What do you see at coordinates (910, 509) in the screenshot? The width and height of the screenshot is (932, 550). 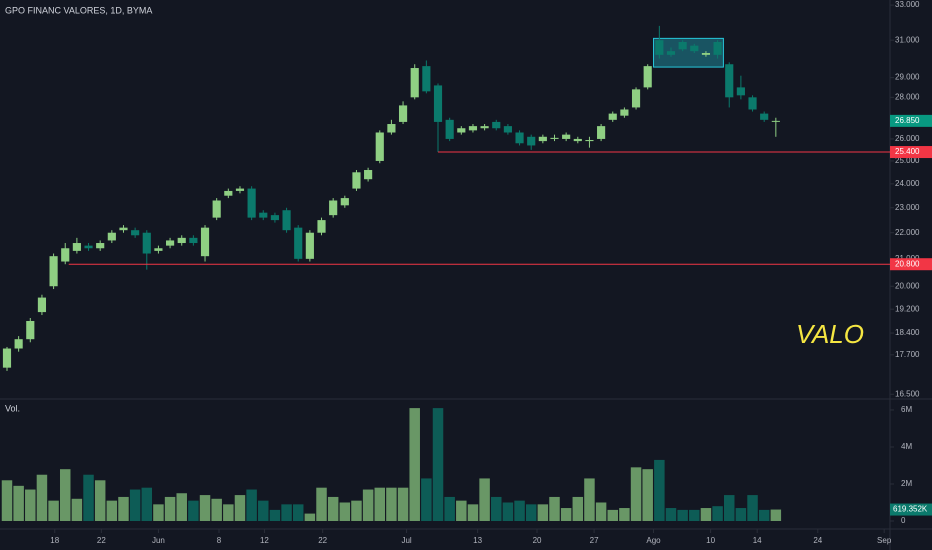 I see `volume-tag: 619.352K` at bounding box center [910, 509].